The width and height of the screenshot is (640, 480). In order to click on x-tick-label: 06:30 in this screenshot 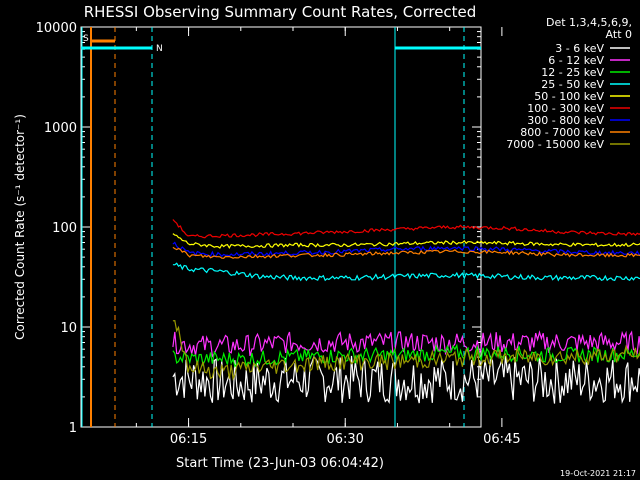, I will do `click(344, 439)`.